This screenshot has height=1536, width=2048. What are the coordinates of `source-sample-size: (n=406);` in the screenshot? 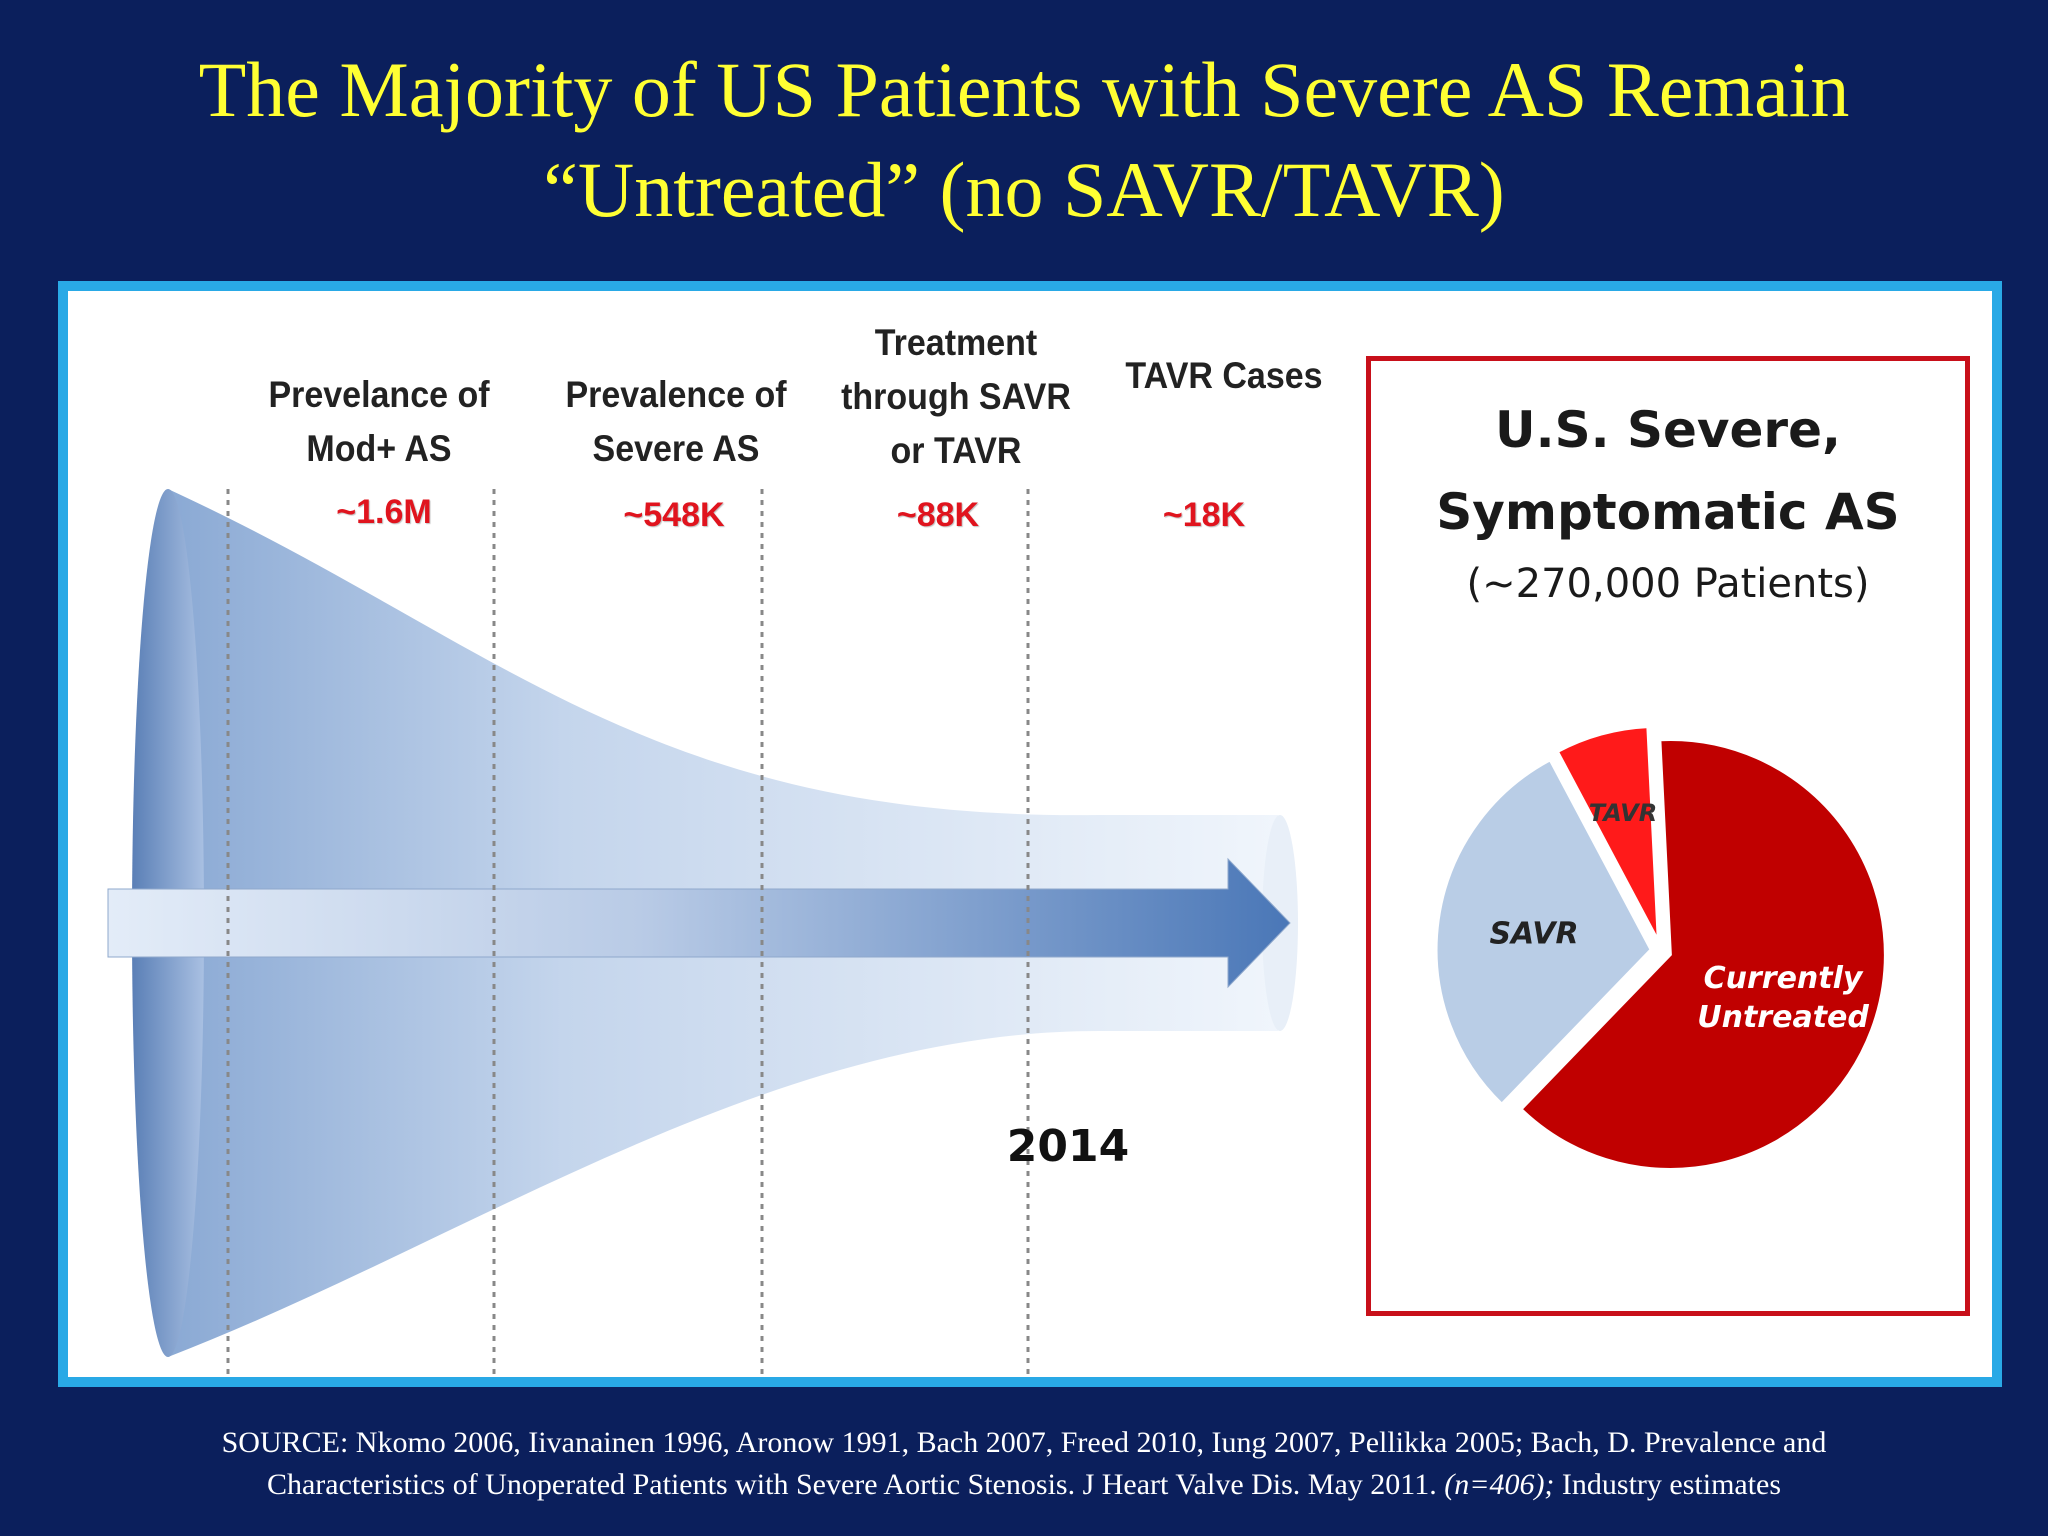 It's located at (1499, 1484).